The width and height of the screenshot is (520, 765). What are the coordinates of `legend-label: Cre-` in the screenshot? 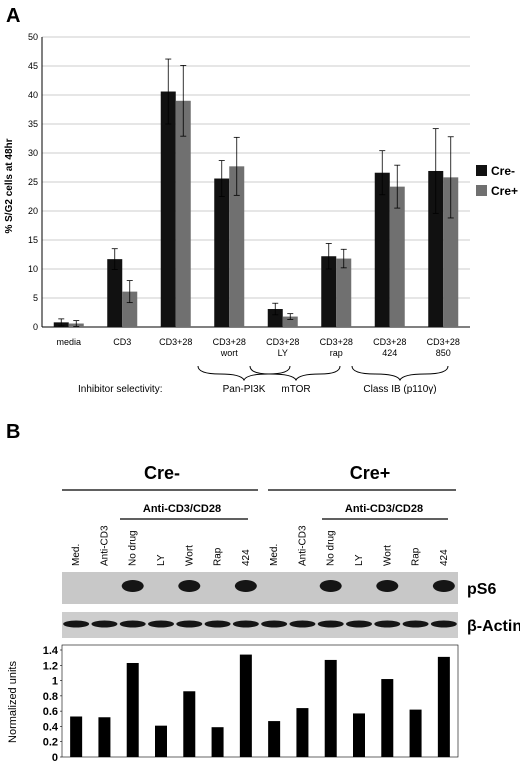 It's located at (503, 171).